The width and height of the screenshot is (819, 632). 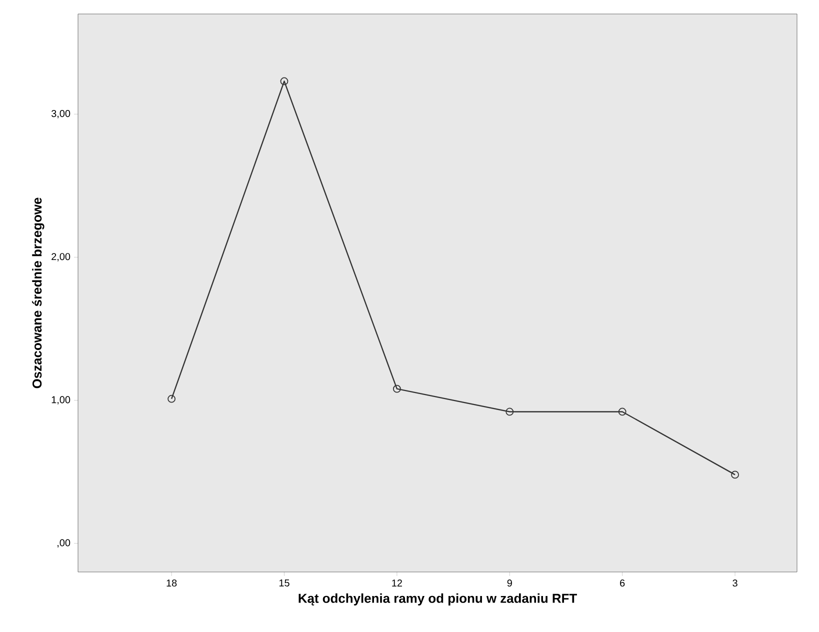 What do you see at coordinates (171, 583) in the screenshot?
I see `x-tick-label: 18` at bounding box center [171, 583].